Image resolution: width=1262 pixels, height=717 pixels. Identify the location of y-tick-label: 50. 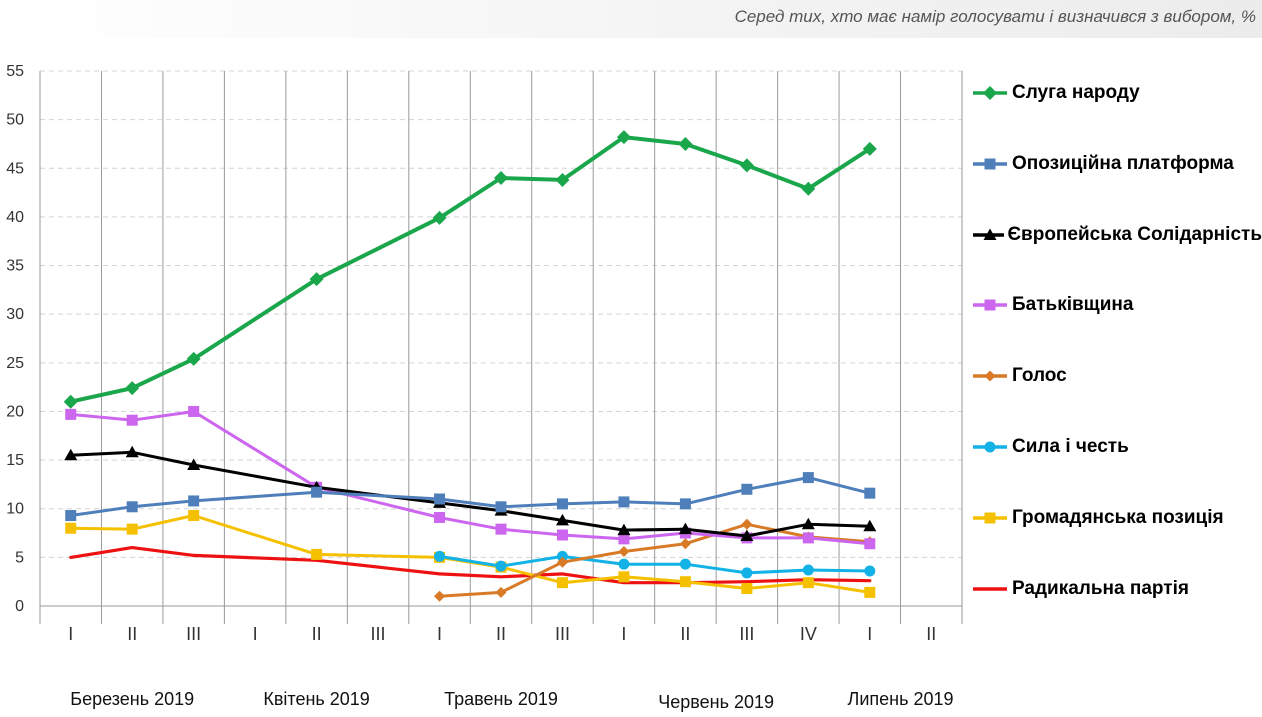
(15, 120).